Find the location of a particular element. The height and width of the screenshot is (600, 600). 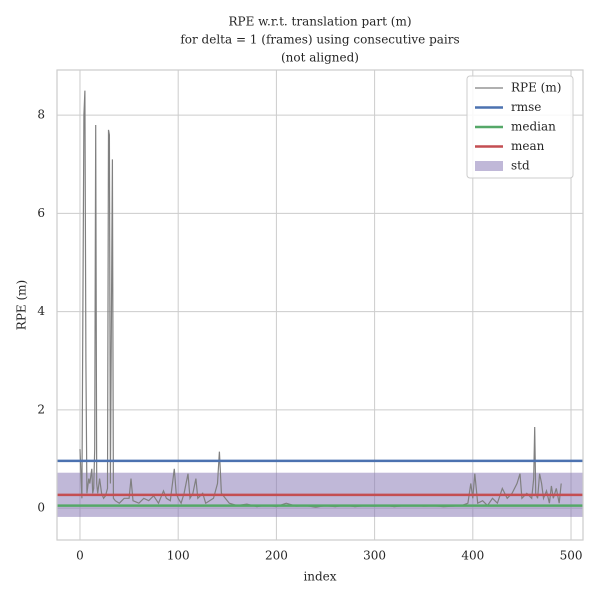

legend-swatch is located at coordinates (489, 166).